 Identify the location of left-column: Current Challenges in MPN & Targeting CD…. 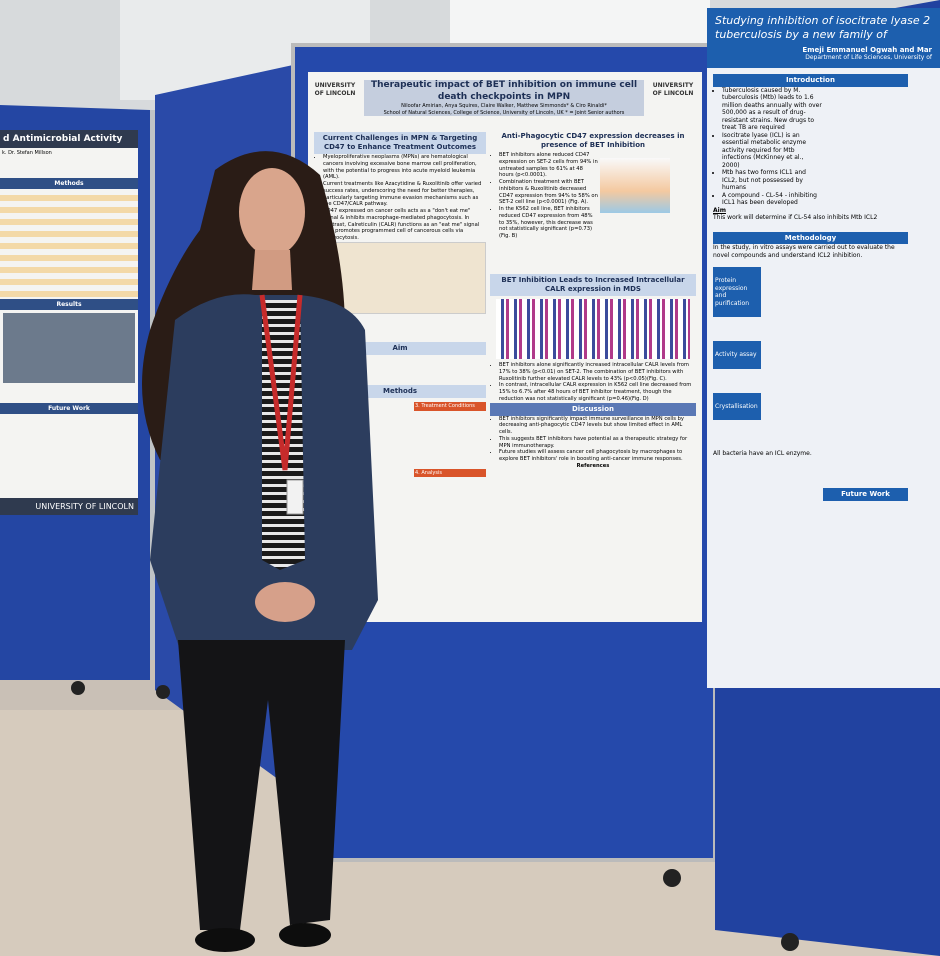
(400, 305).